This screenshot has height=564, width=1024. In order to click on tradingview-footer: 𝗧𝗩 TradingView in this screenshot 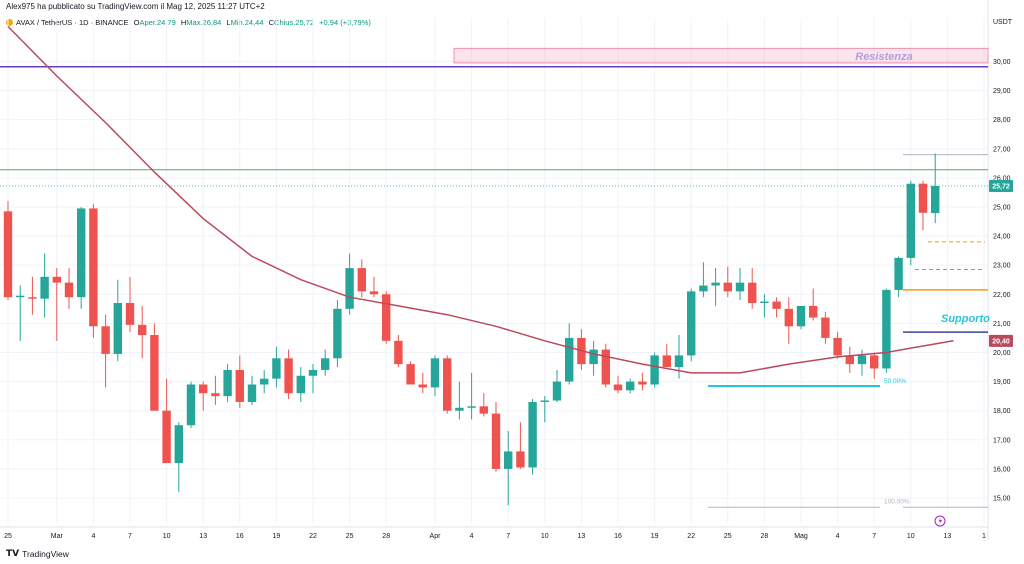, I will do `click(37, 553)`.